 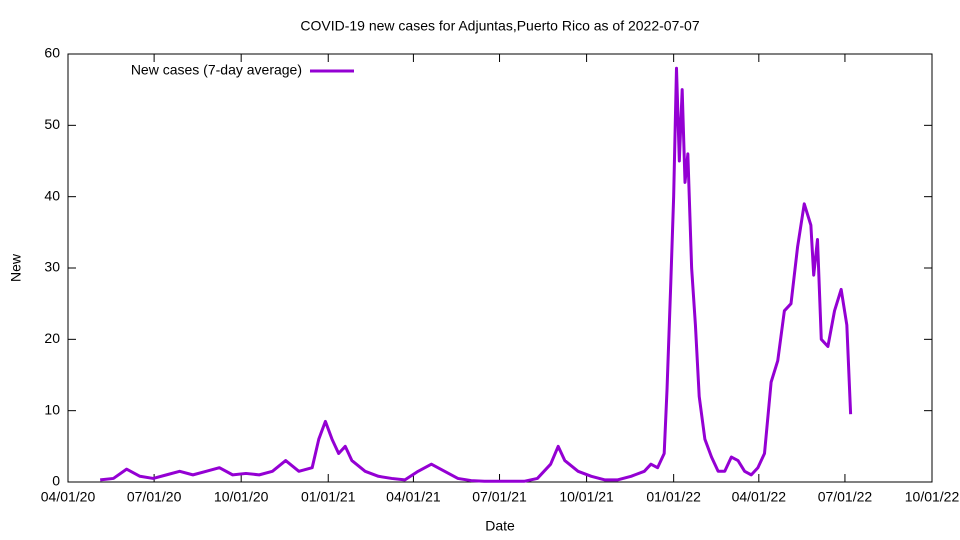 What do you see at coordinates (932, 497) in the screenshot?
I see `x-tick-label: 10/01/22` at bounding box center [932, 497].